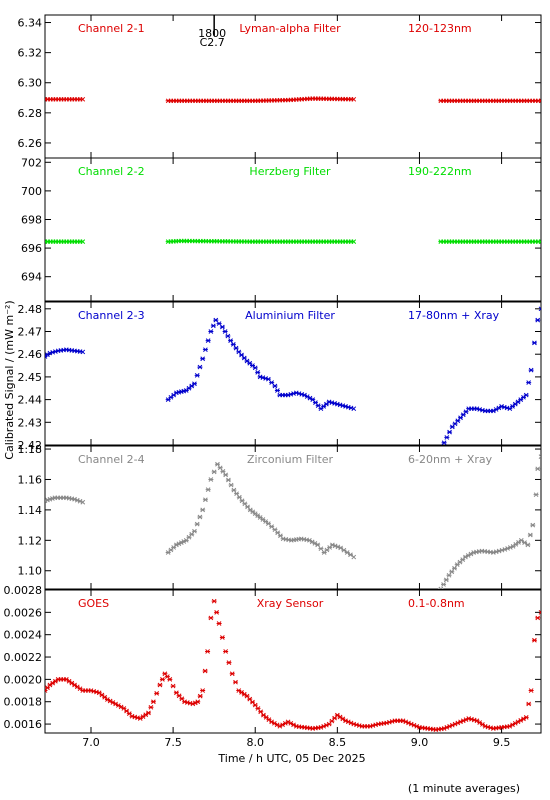  Describe the element at coordinates (9, 379) in the screenshot. I see `y-axis-title: Calibrated Signal / (mW m⁻²)` at that location.